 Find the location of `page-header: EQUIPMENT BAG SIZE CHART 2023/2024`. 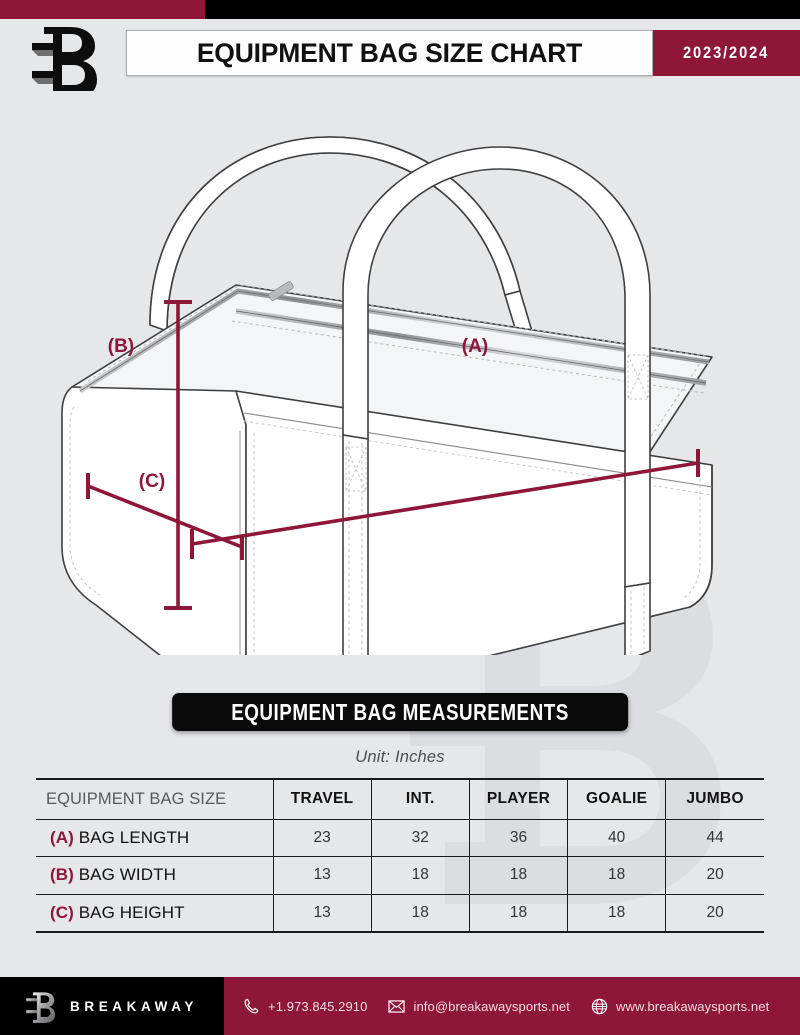

page-header: EQUIPMENT BAG SIZE CHART 2023/2024 is located at coordinates (400, 55).